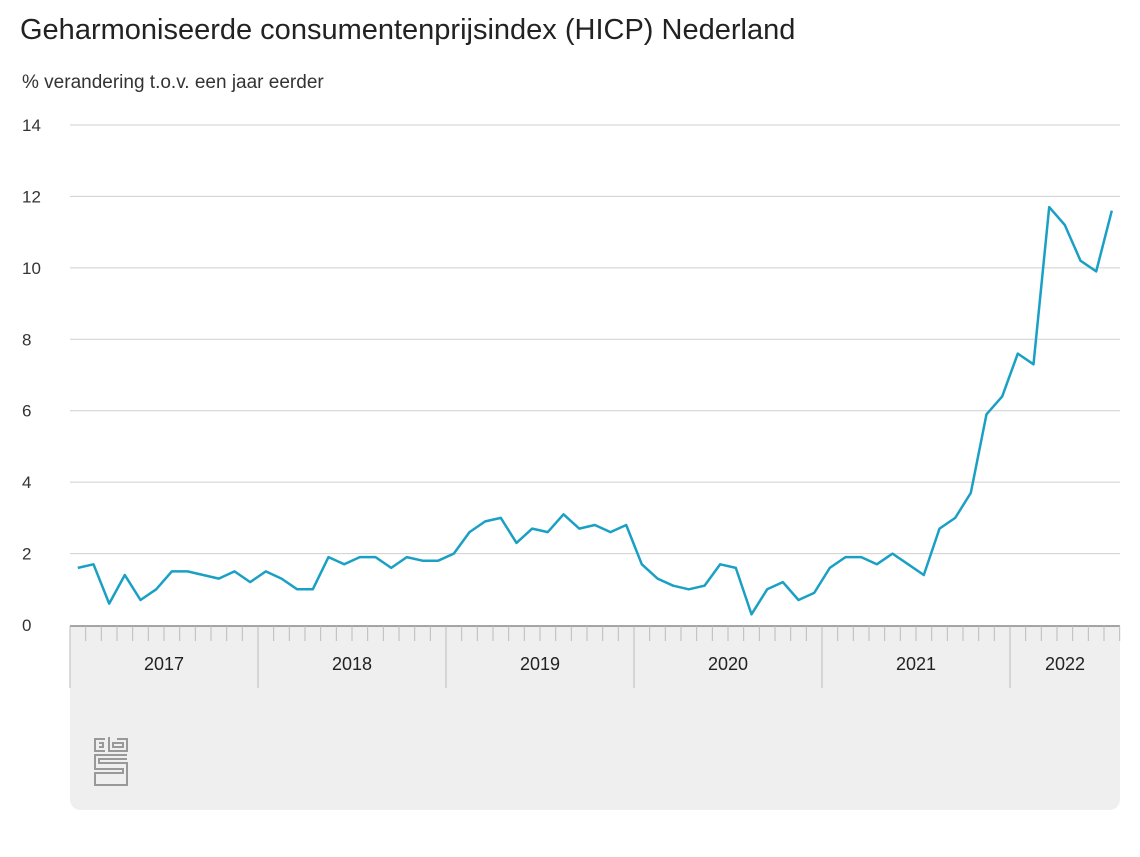 The image size is (1140, 857). I want to click on x-year-label: 2022, so click(1065, 664).